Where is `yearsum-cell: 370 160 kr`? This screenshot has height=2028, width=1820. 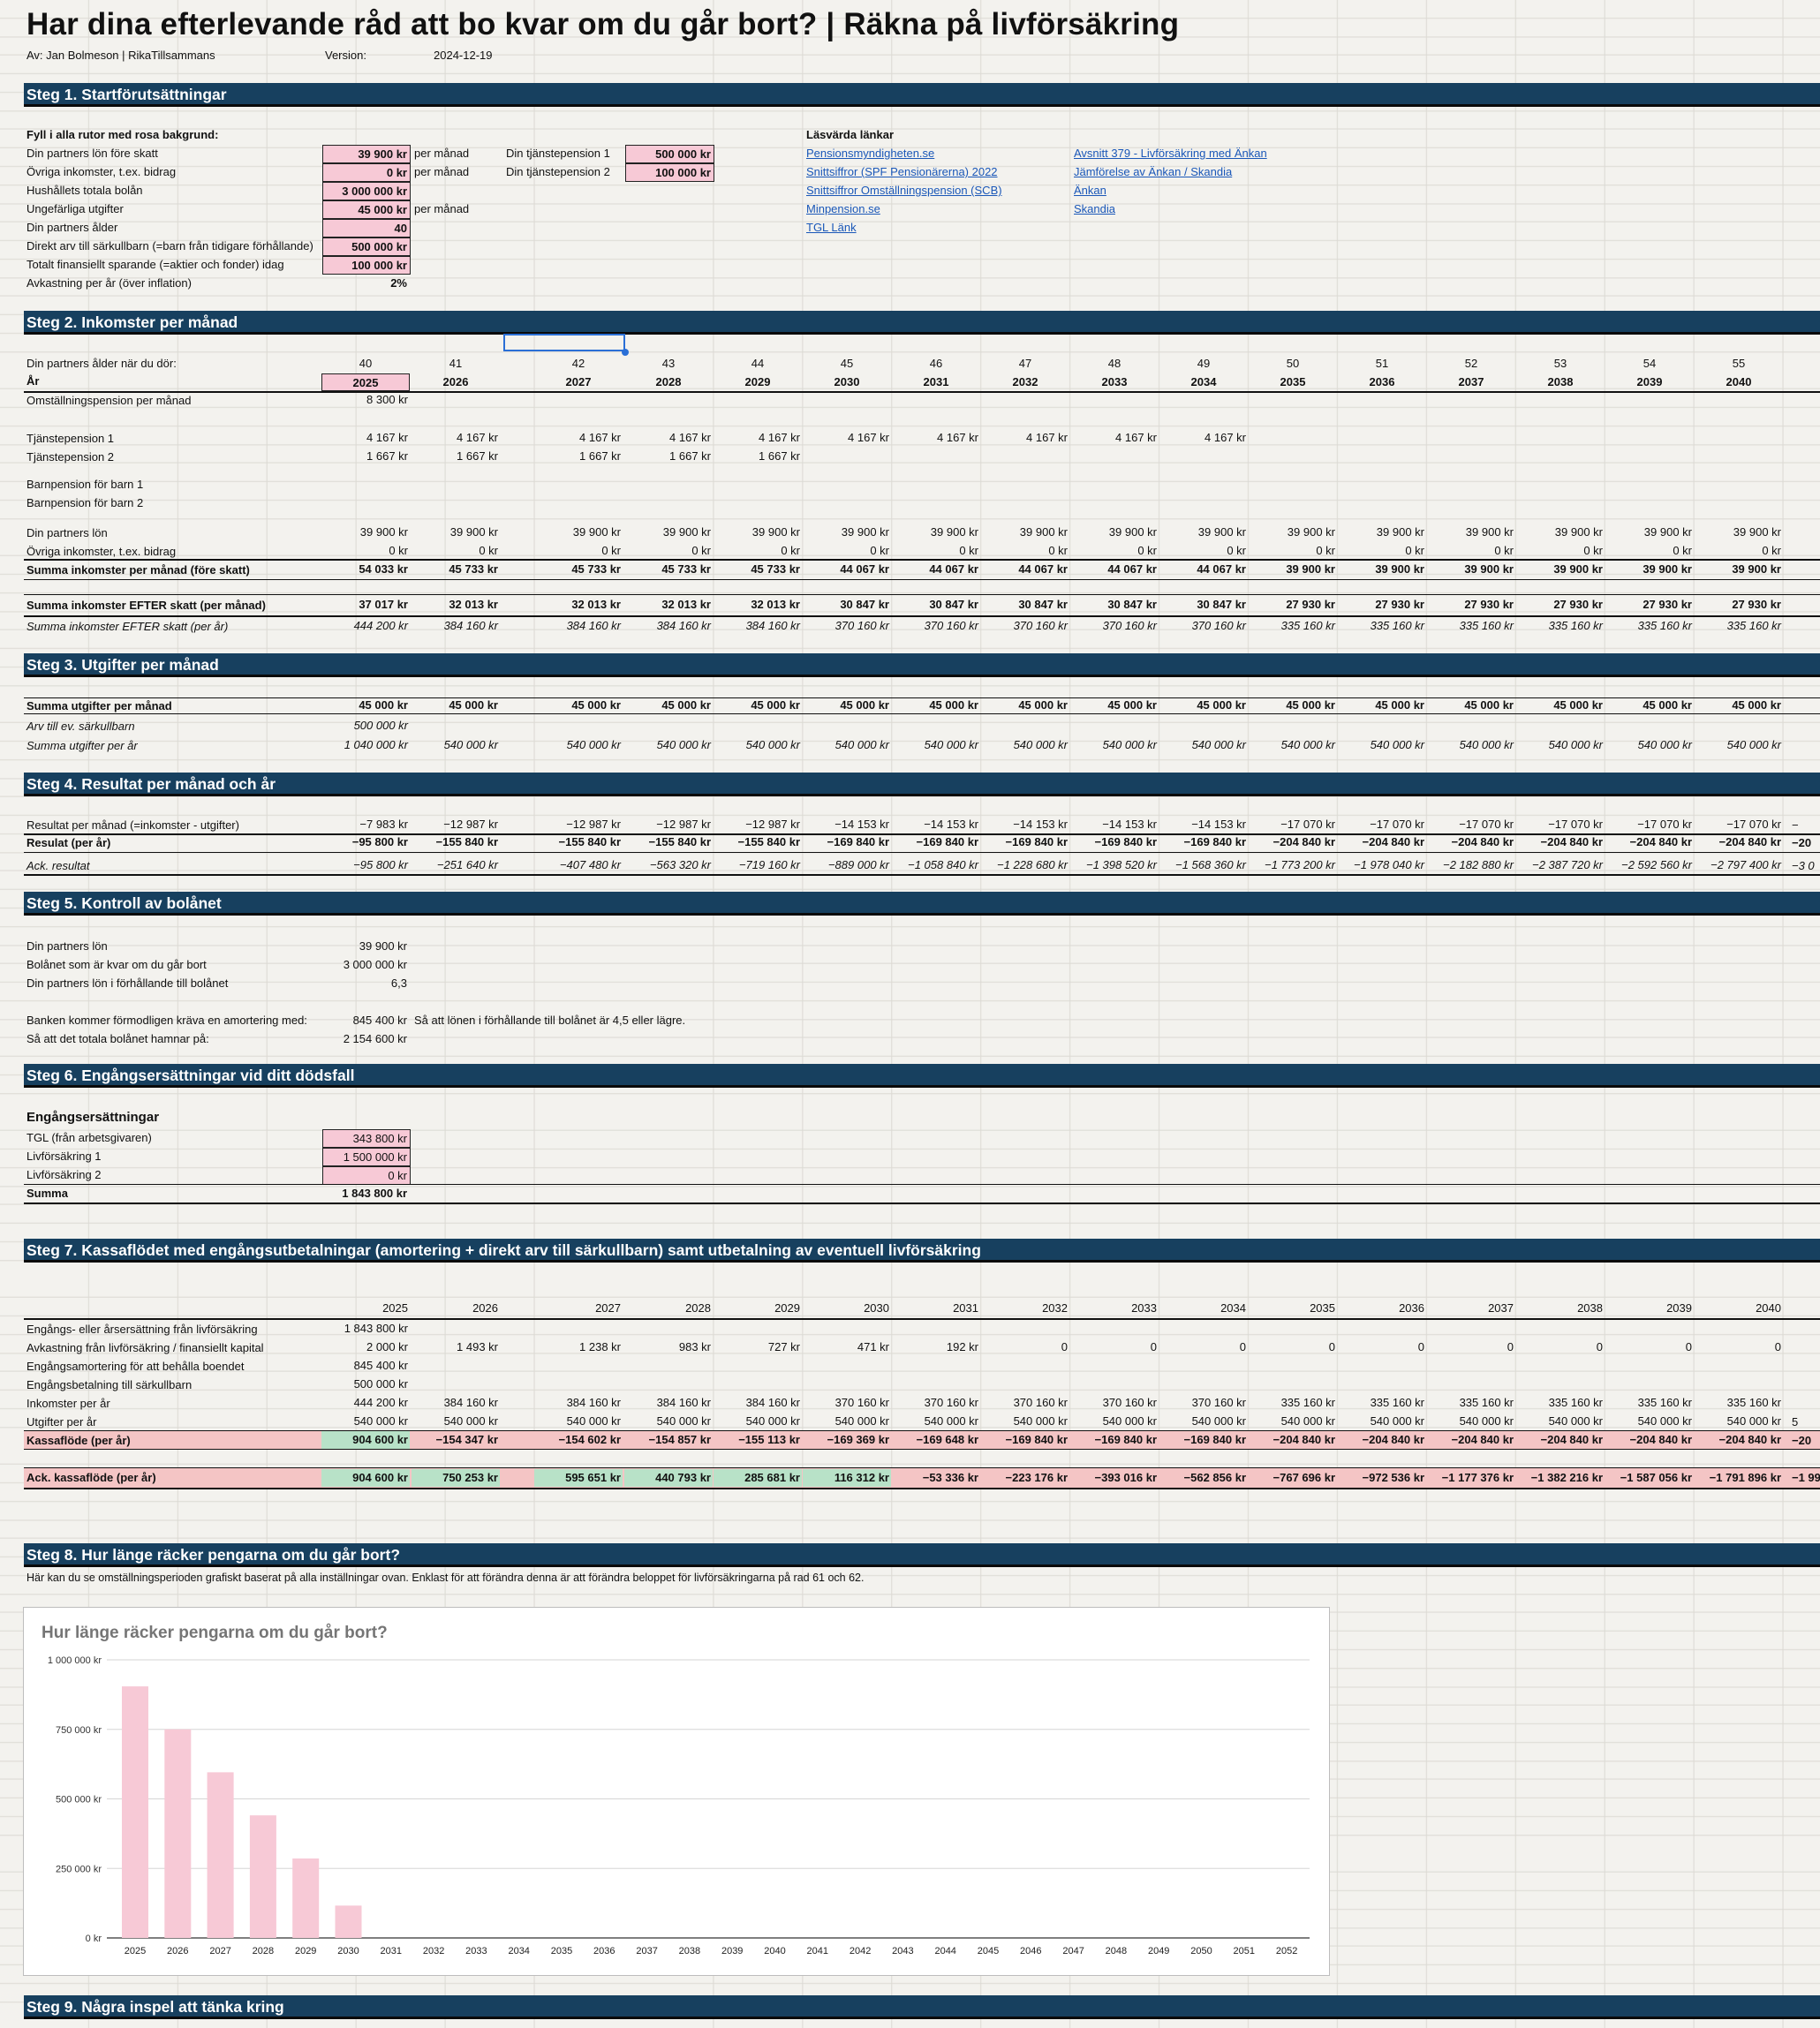 yearsum-cell: 370 160 kr is located at coordinates (861, 625).